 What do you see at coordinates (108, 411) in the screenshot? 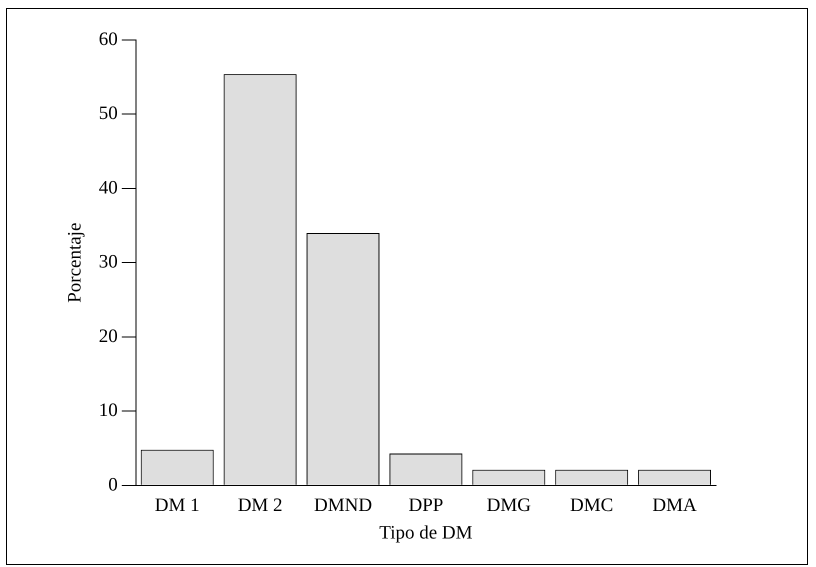
I see `y-tick-label: 10` at bounding box center [108, 411].